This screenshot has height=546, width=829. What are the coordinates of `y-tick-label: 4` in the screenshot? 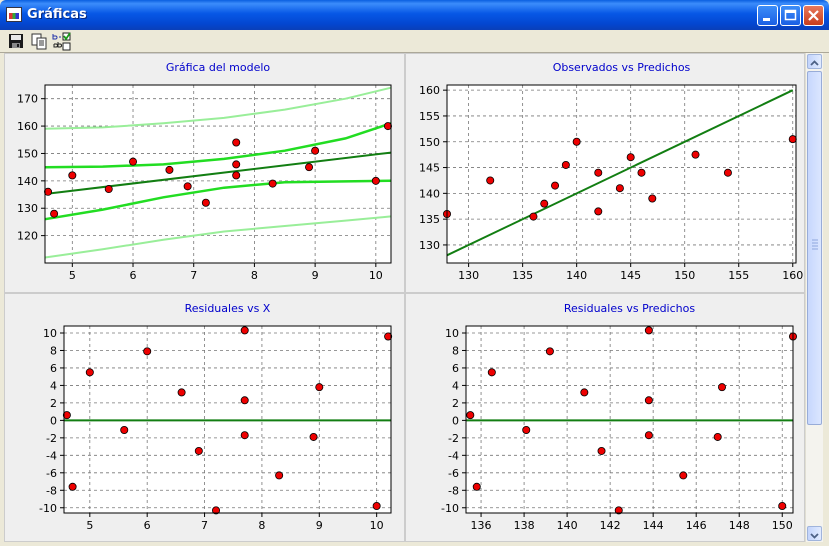 It's located at (53, 385).